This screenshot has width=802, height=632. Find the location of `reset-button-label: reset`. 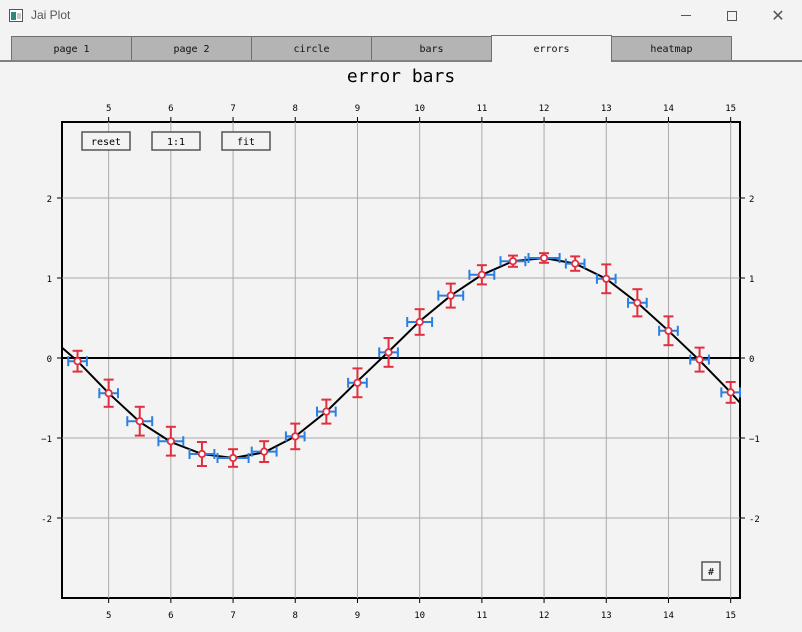

reset-button-label: reset is located at coordinates (106, 142).